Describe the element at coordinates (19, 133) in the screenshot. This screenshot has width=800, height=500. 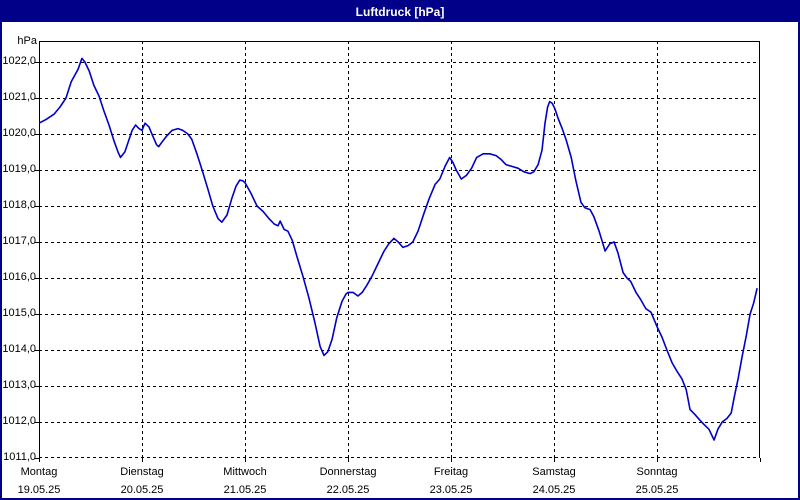
I see `y-axis-tick-label: 1020,0` at that location.